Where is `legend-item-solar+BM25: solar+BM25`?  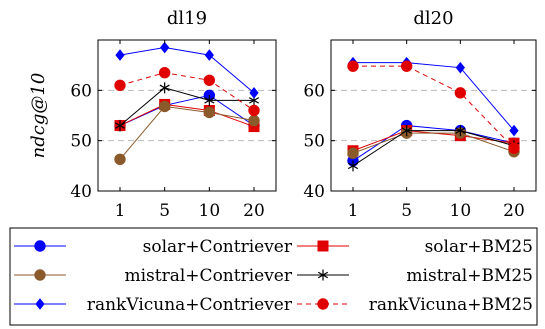 legend-item-solar+BM25: solar+BM25 is located at coordinates (415, 247).